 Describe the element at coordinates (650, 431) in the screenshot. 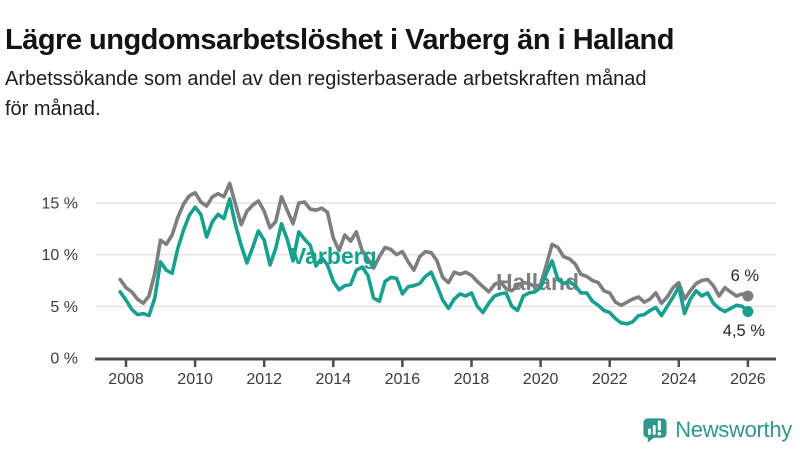

I see `bar-small` at that location.